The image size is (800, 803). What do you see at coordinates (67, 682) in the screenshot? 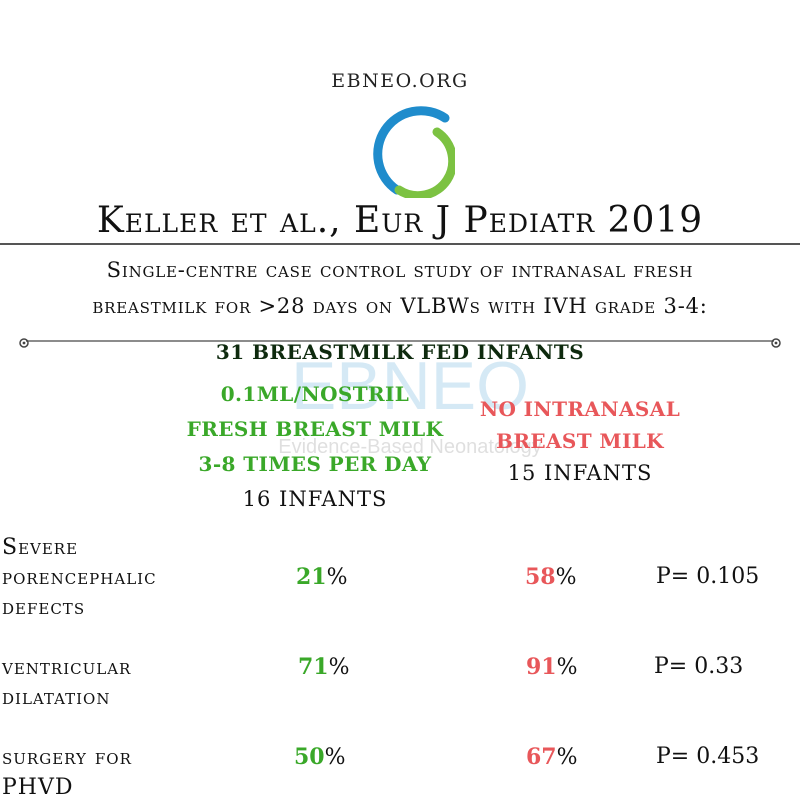
I see `outcome-label-ventricular: ventricular dilatation` at bounding box center [67, 682].